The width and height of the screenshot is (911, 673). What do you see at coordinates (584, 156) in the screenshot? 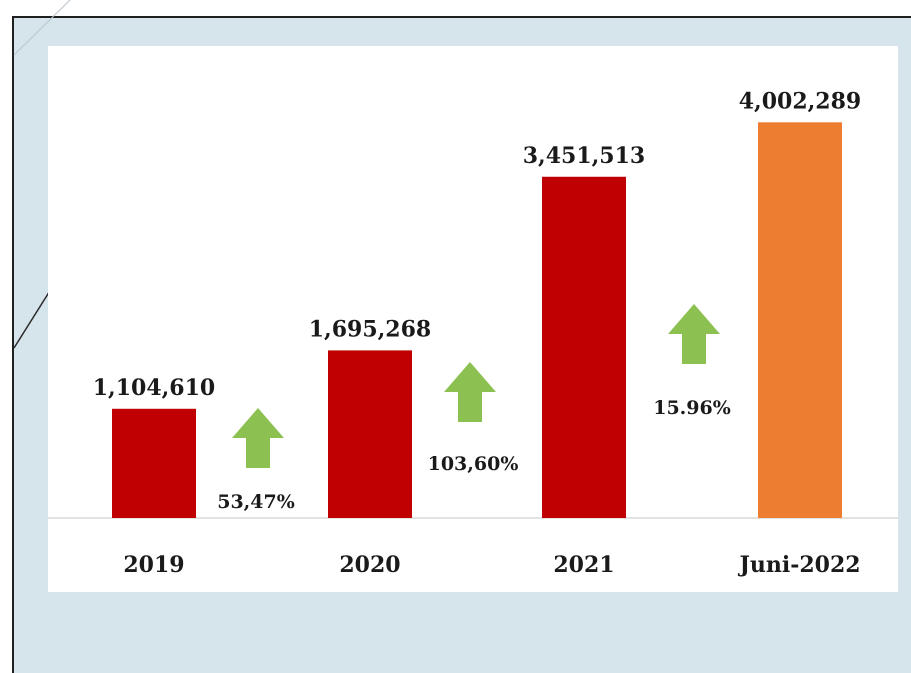
I see `value-label: 3,451,513` at bounding box center [584, 156].